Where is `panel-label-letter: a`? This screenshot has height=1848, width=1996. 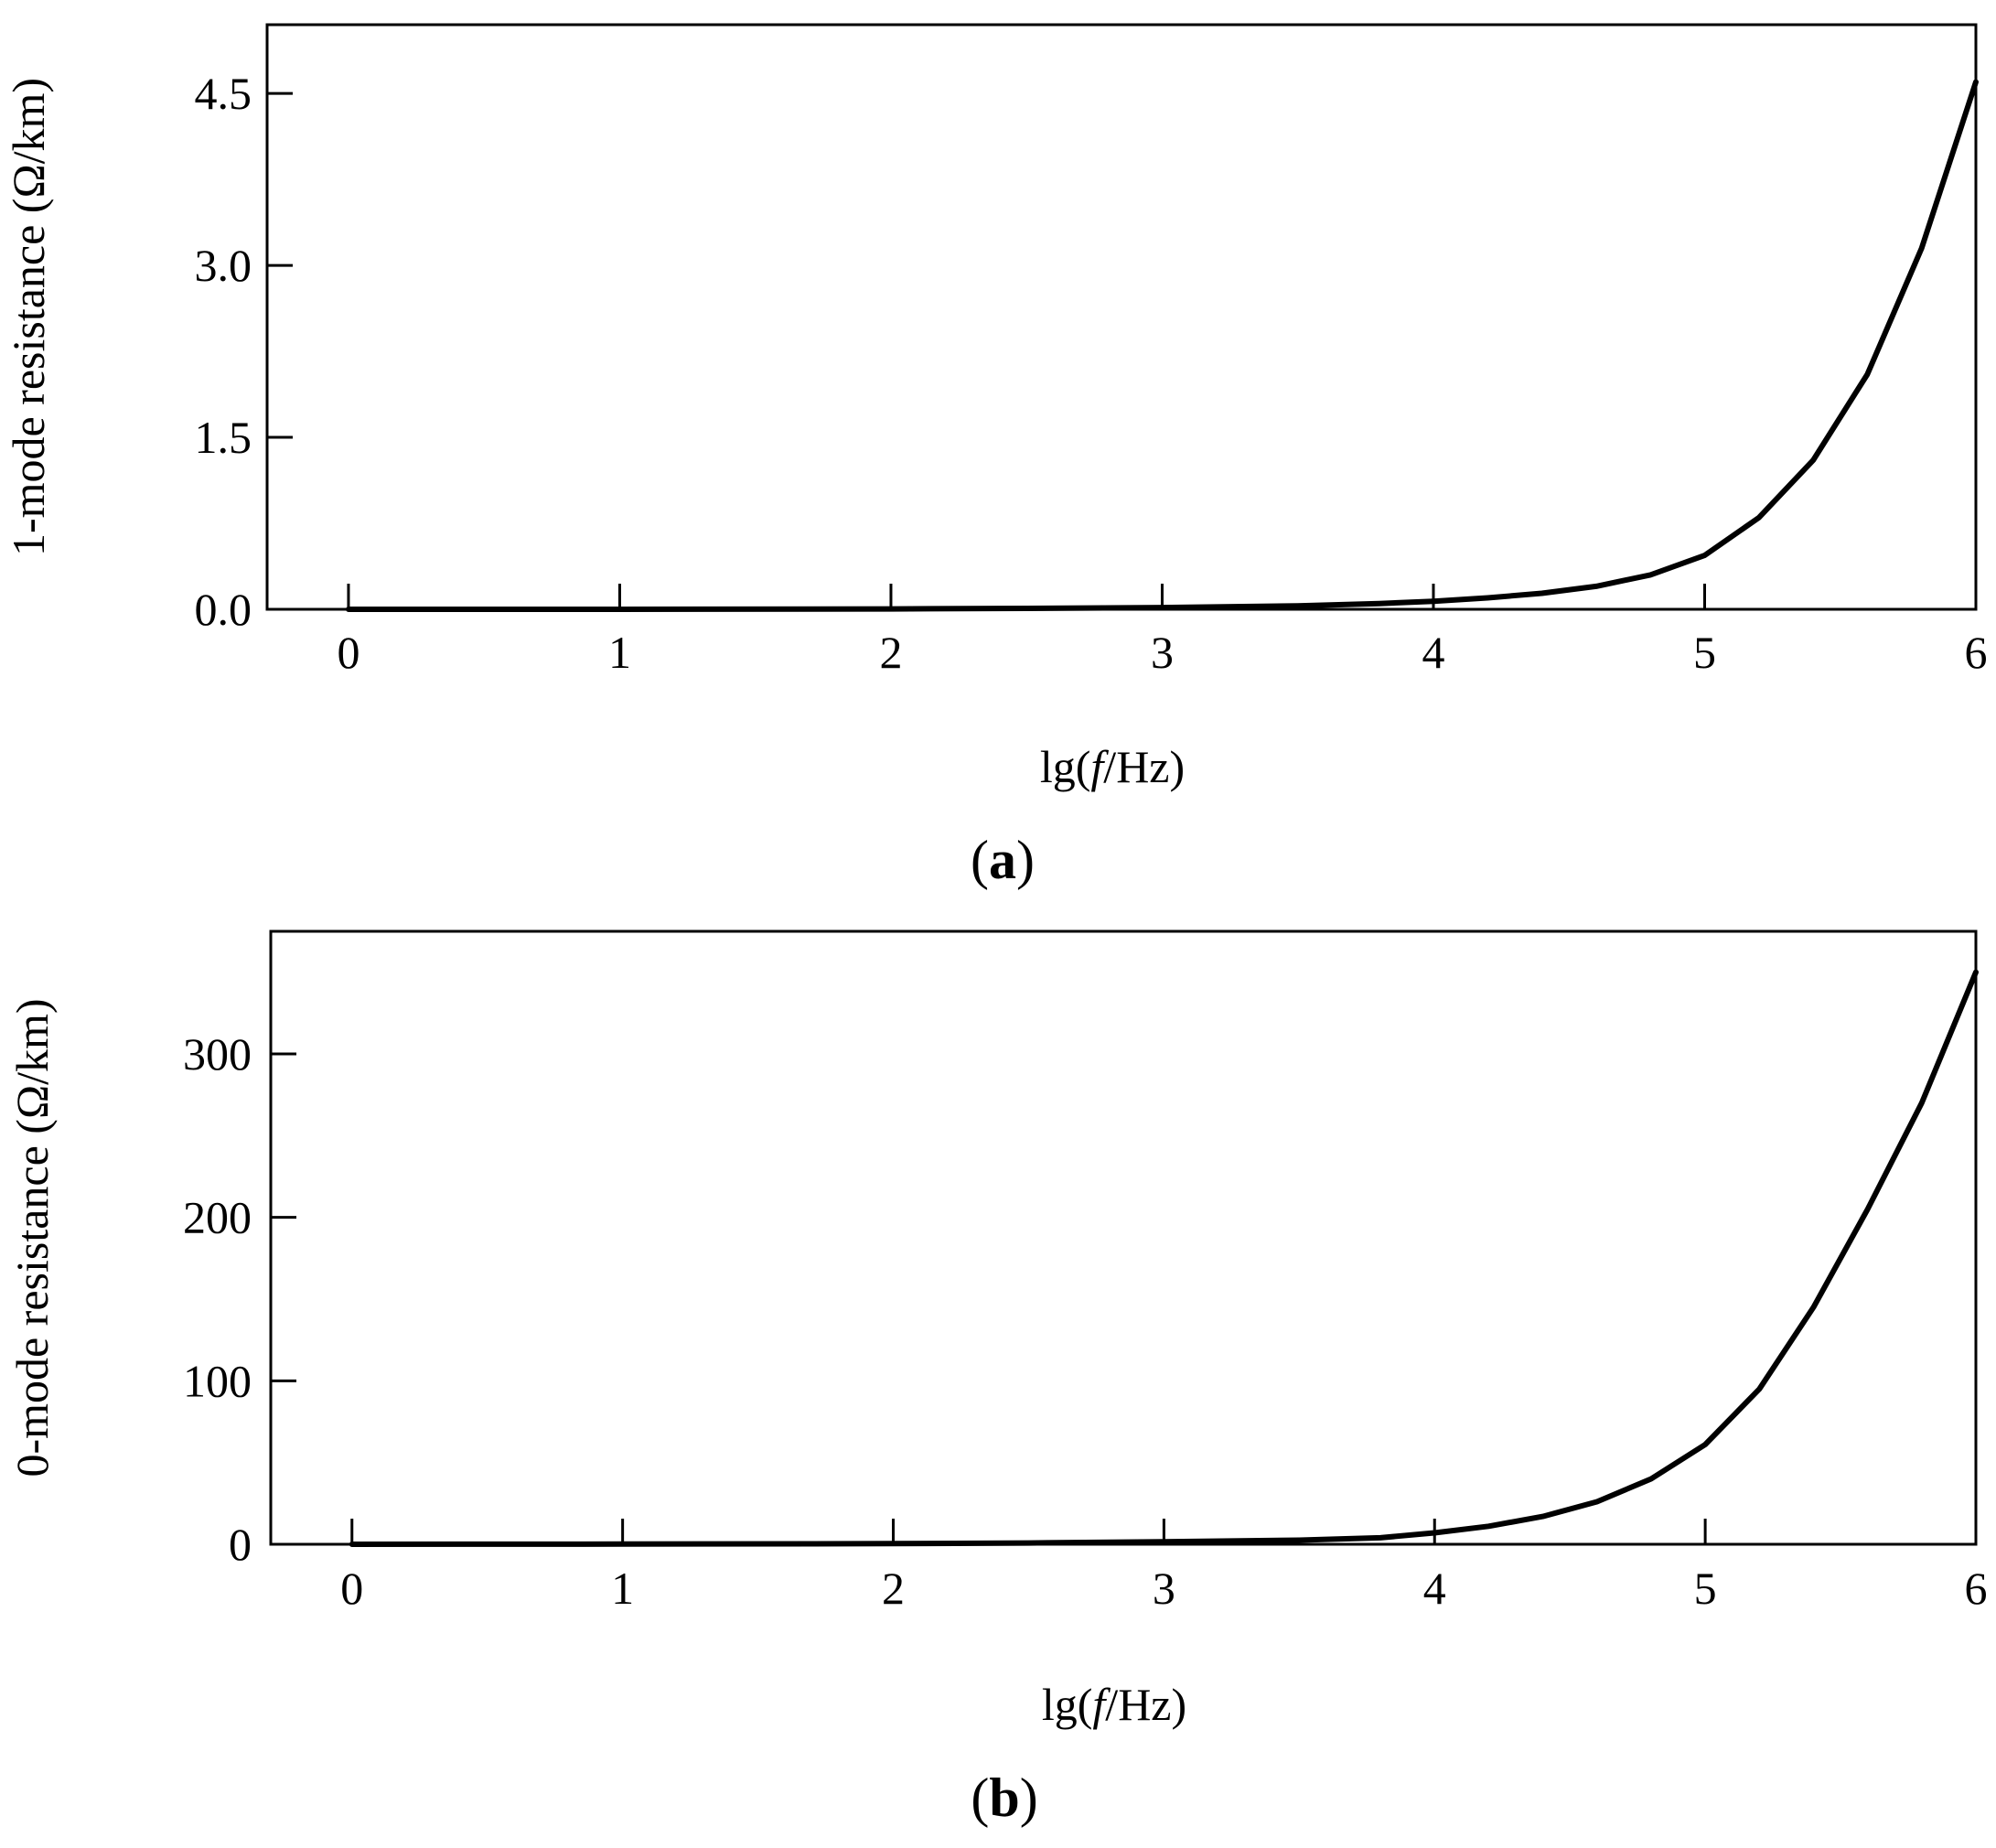
panel-label-letter: a is located at coordinates (1002, 860).